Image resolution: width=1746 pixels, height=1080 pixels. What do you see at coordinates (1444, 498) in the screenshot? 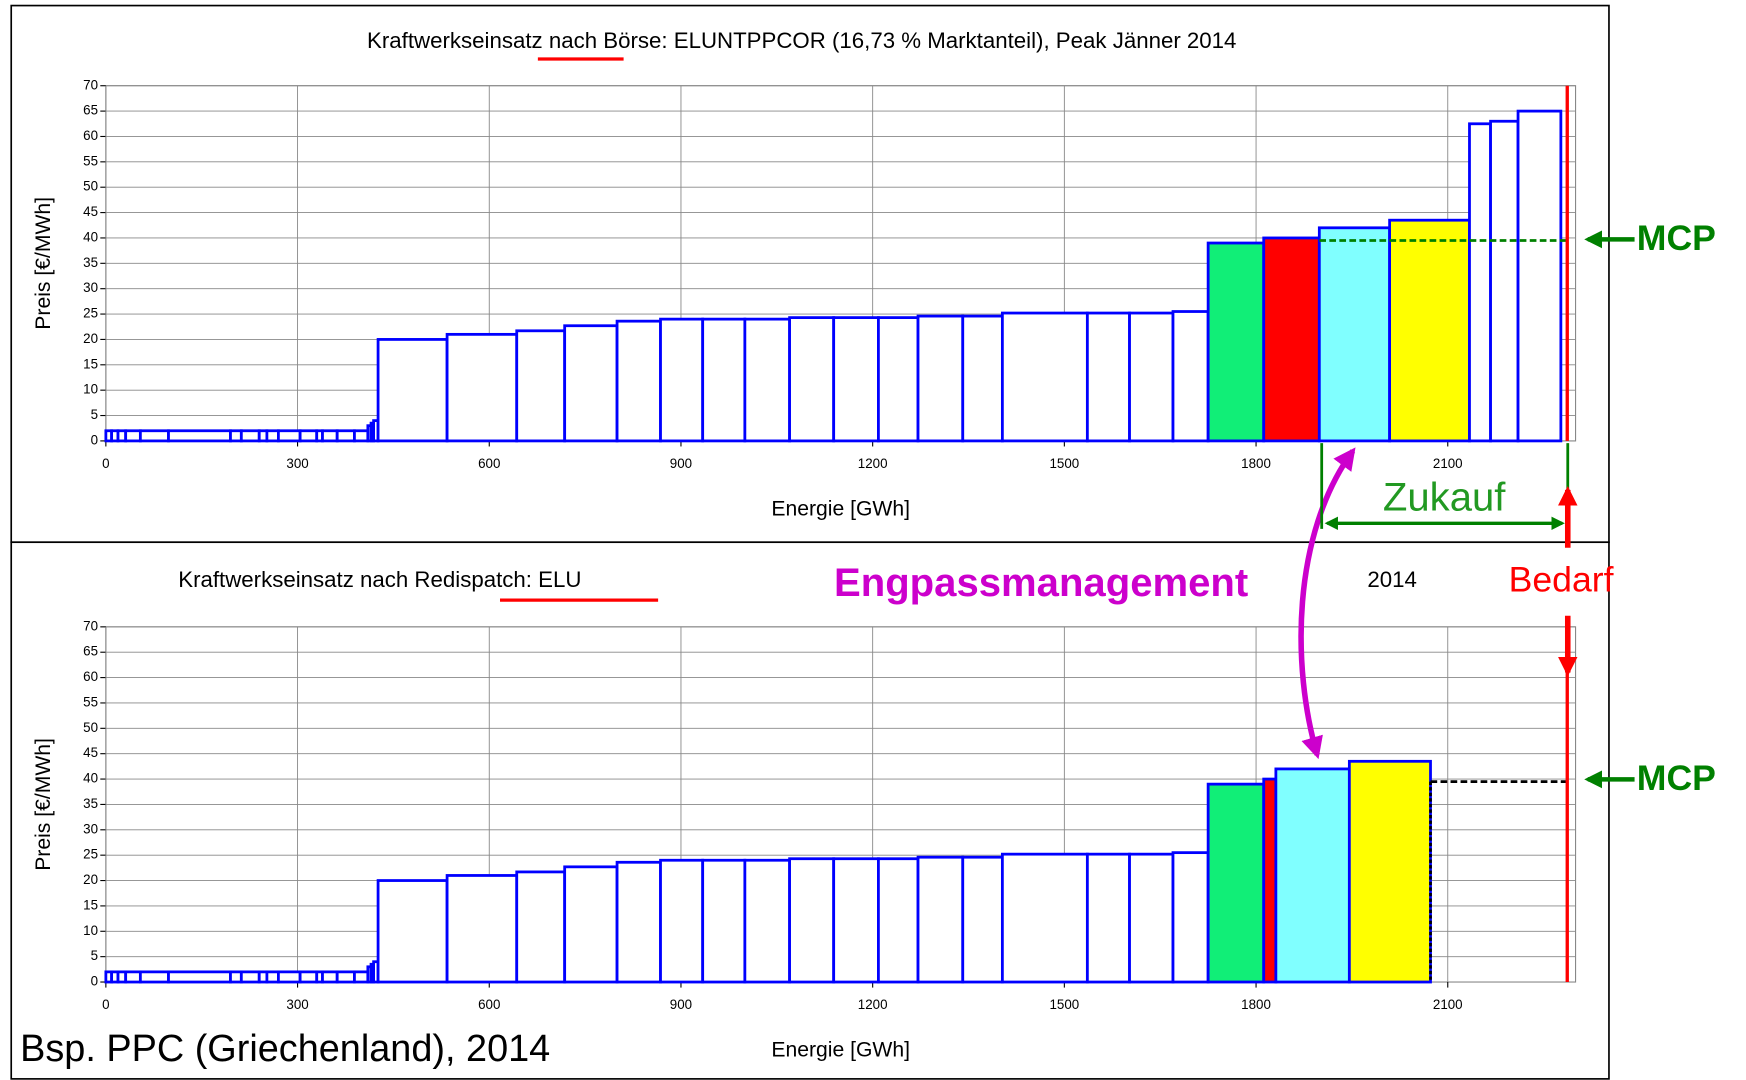
I see `annotation: Zukauf` at bounding box center [1444, 498].